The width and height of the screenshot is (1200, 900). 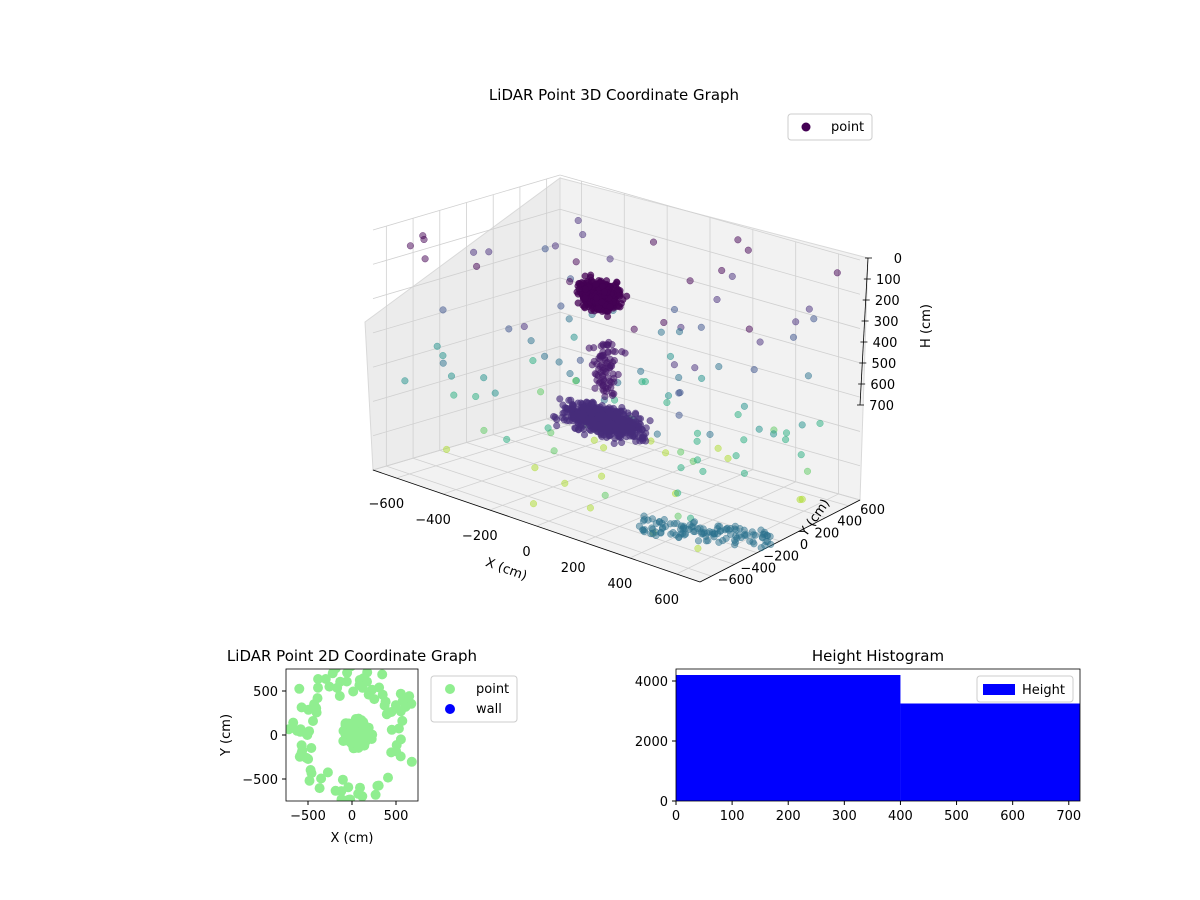 I want to click on x-tick-3d-0: −600, so click(x=386, y=504).